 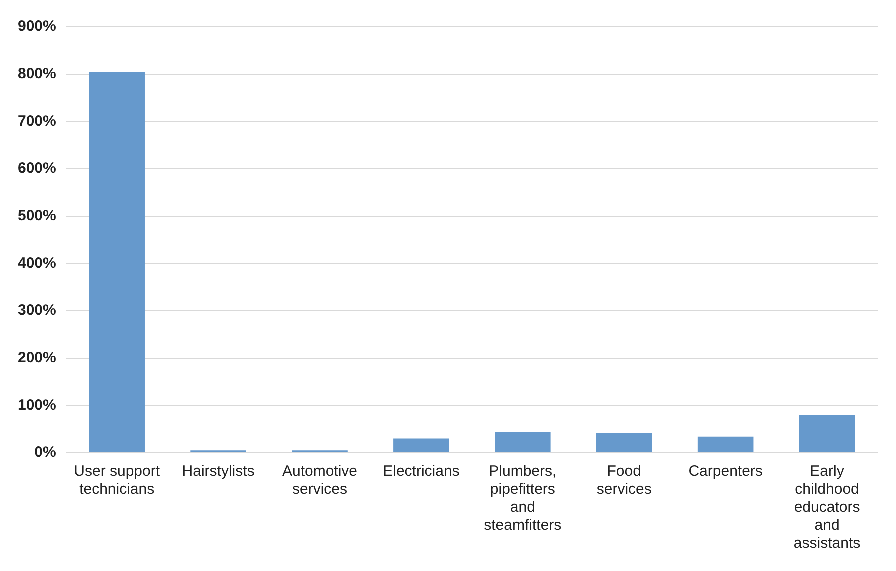 I want to click on y-tick-label: 100%, so click(x=37, y=405).